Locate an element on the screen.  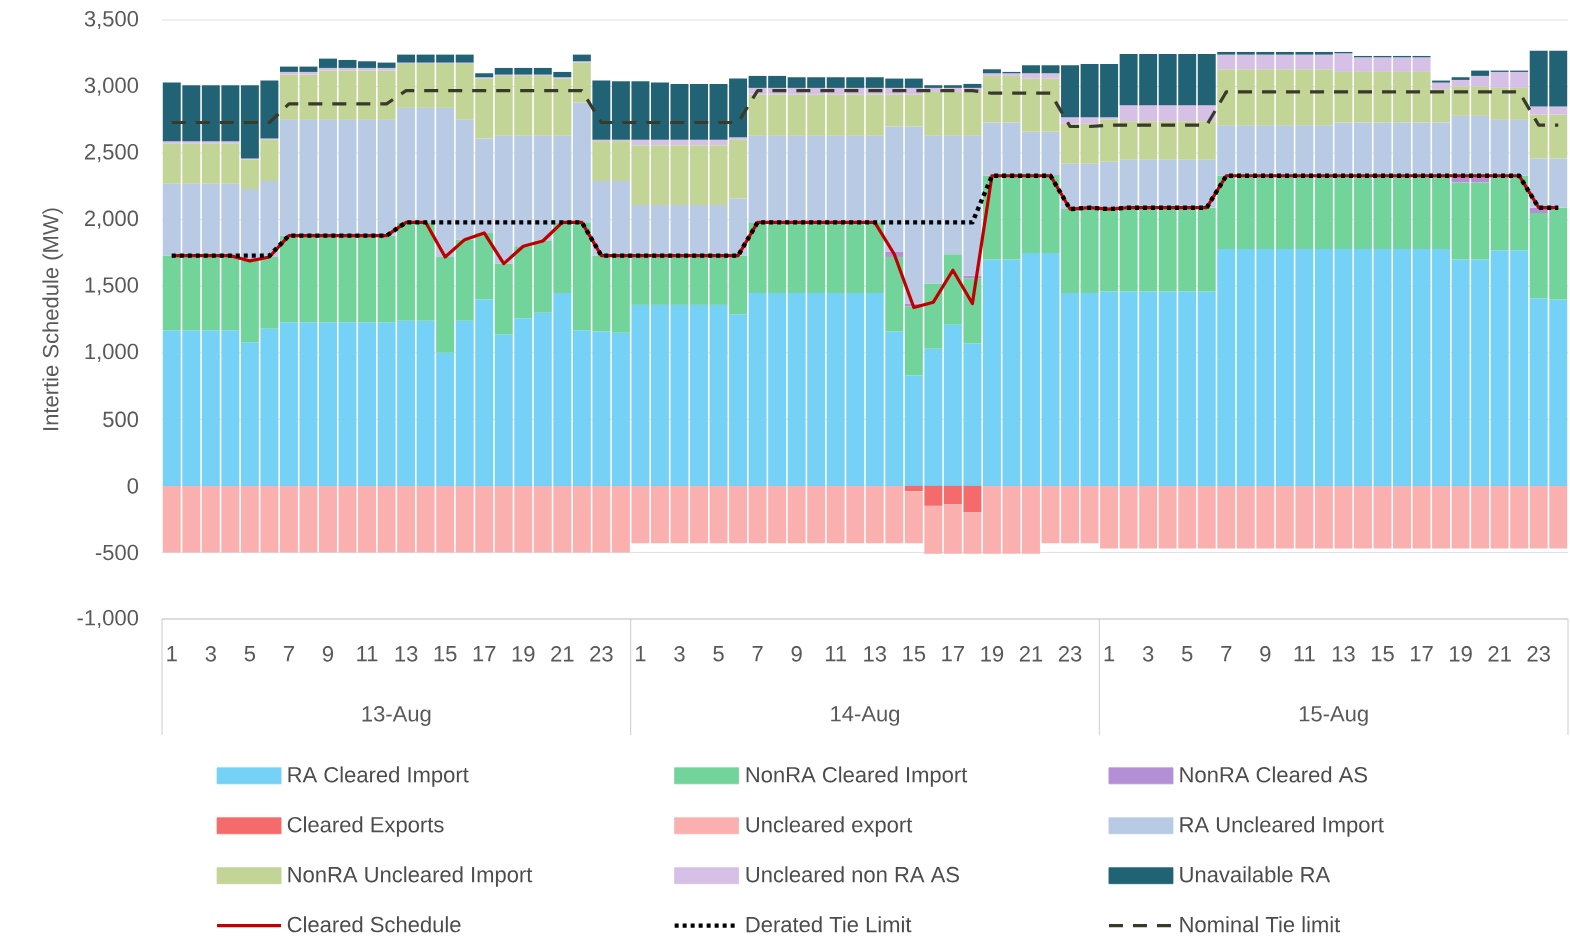
y-tick-label: 0 is located at coordinates (133, 486).